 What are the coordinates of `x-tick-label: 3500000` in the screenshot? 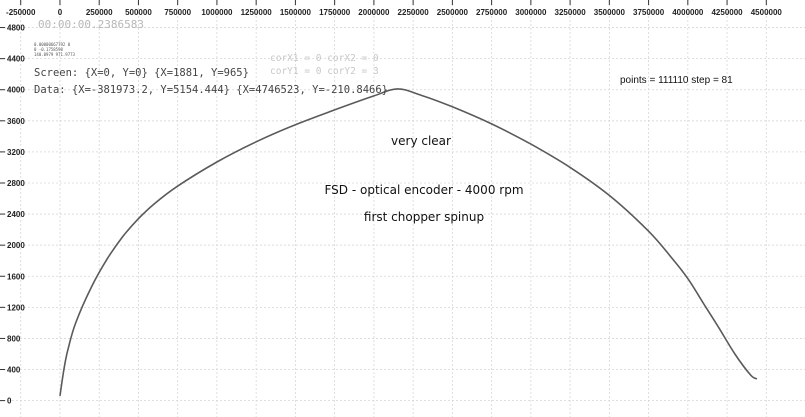 It's located at (610, 12).